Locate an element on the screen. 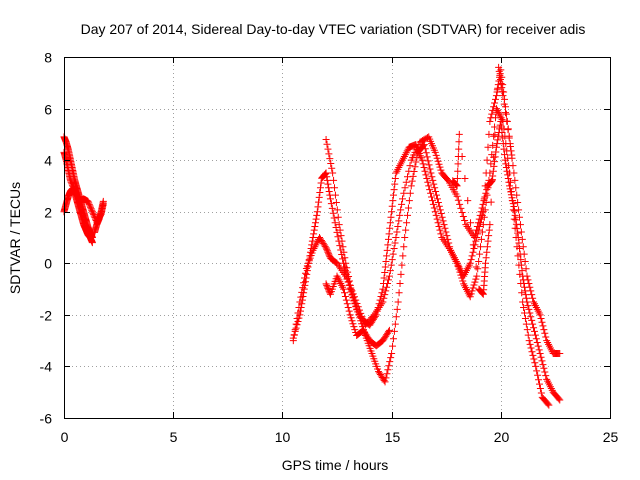 The image size is (640, 480). x-tick-label: 25 is located at coordinates (611, 437).